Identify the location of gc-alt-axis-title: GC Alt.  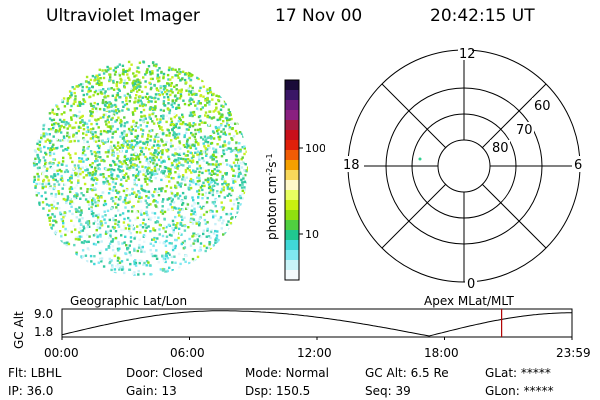
(19, 330).